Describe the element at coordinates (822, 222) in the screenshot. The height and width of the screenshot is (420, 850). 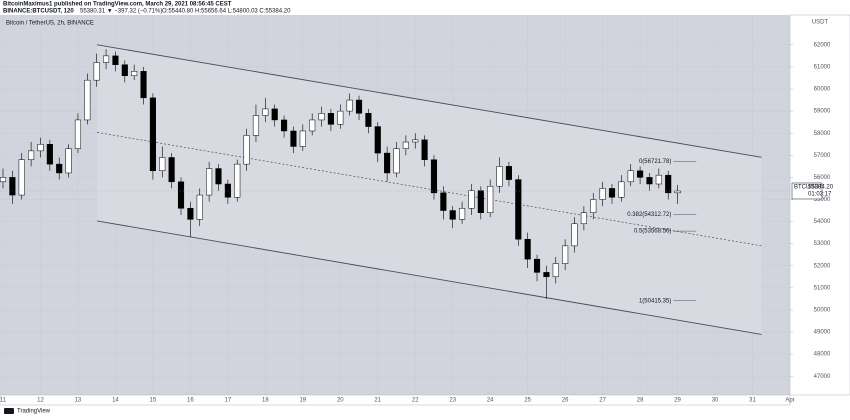
I see `y-tick-label: 54000` at that location.